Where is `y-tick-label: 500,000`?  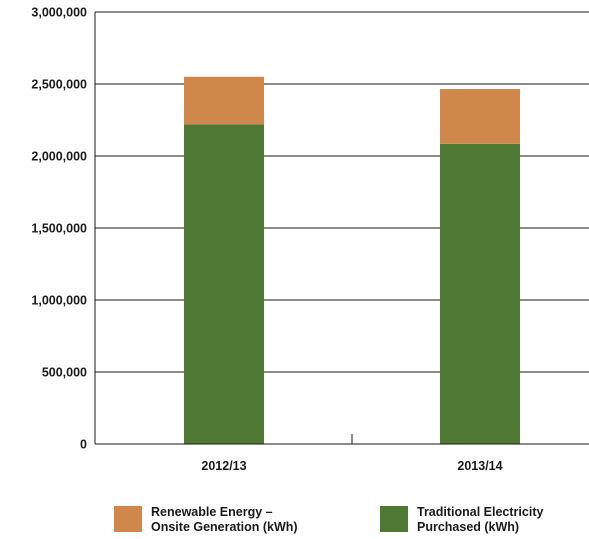
y-tick-label: 500,000 is located at coordinates (64, 373).